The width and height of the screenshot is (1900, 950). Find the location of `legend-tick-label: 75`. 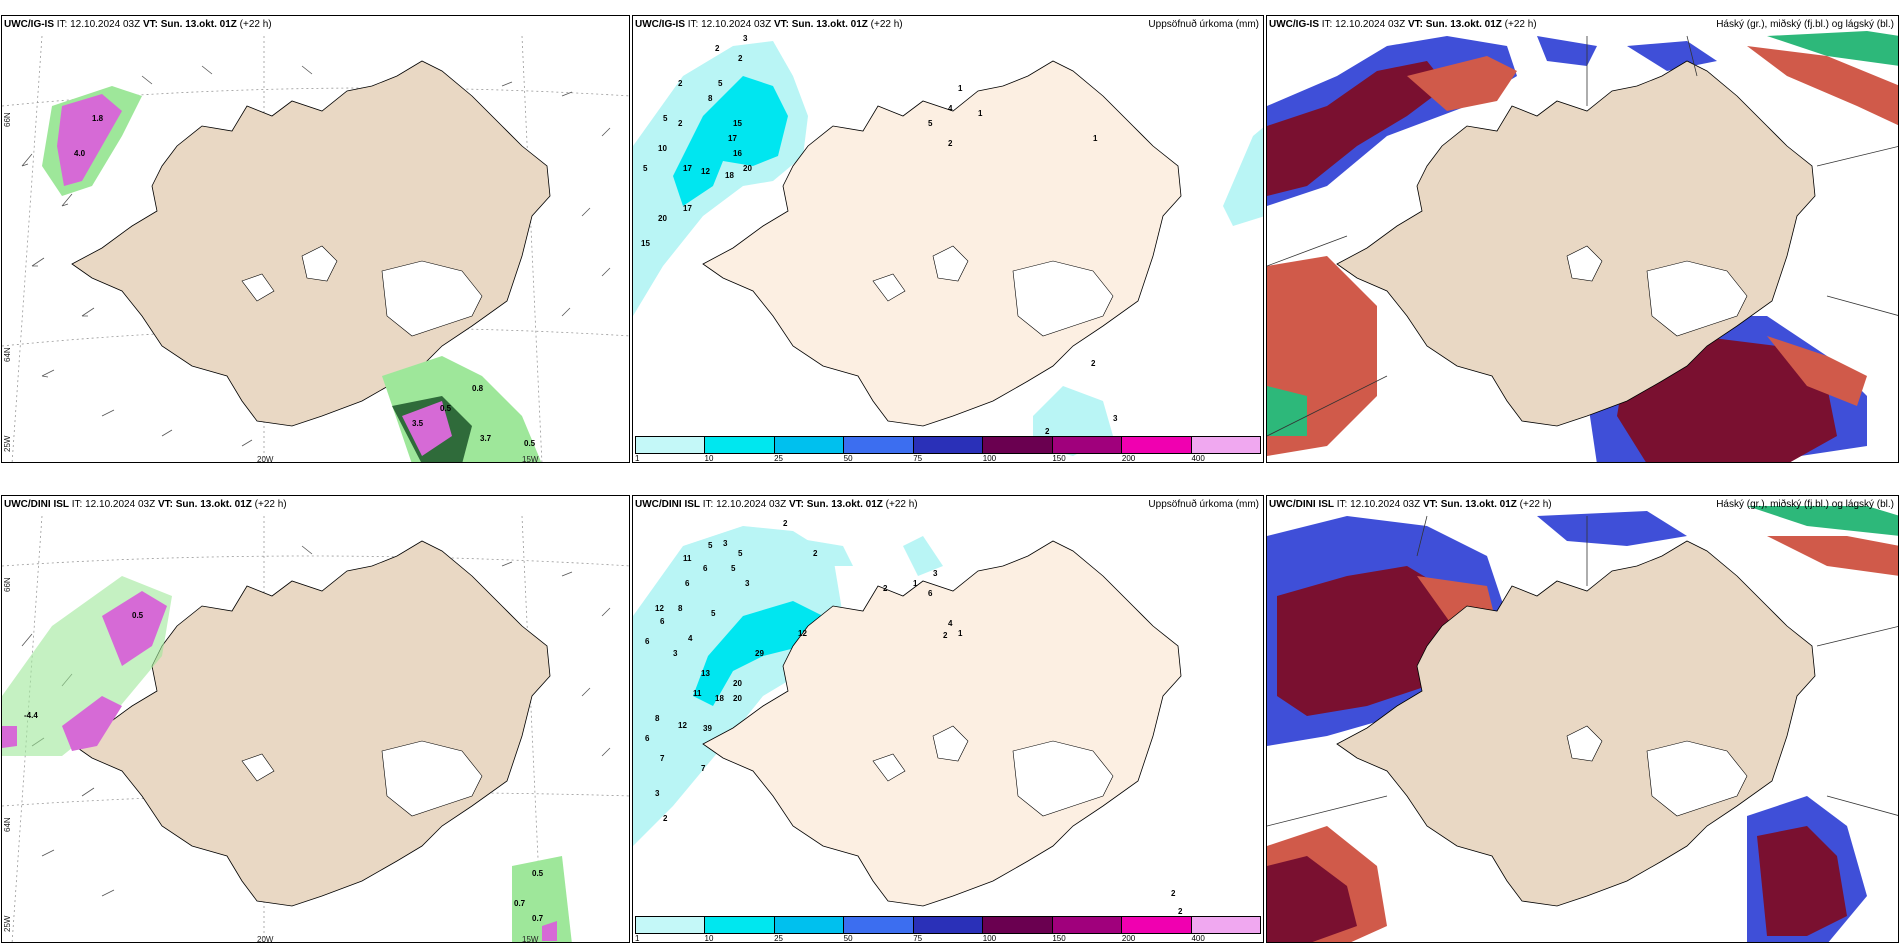

legend-tick-label: 75 is located at coordinates (918, 938).